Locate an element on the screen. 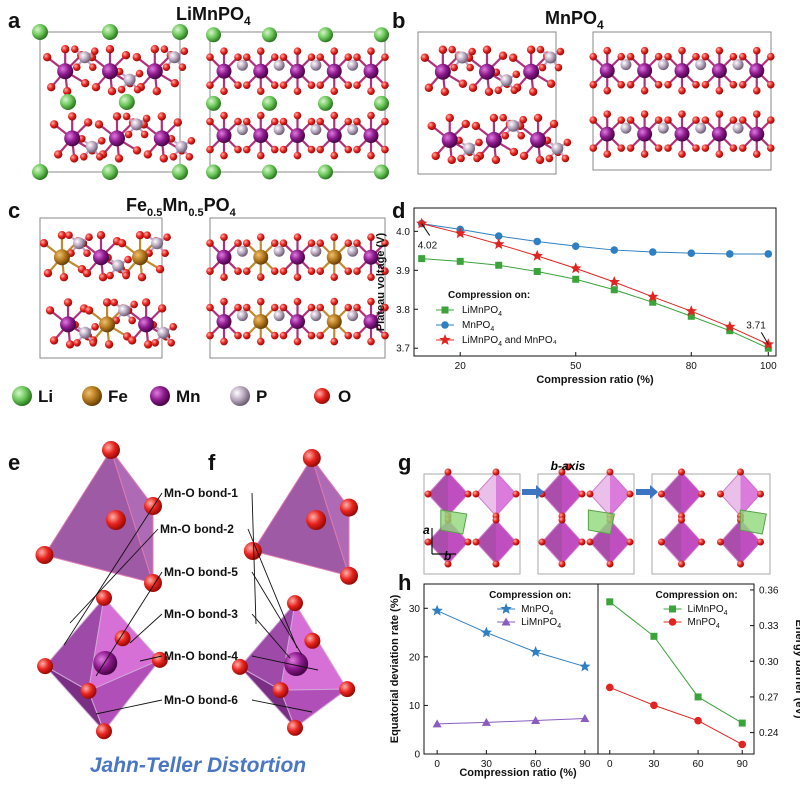 The height and width of the screenshot is (790, 800). panel-label-b: b is located at coordinates (398, 20).